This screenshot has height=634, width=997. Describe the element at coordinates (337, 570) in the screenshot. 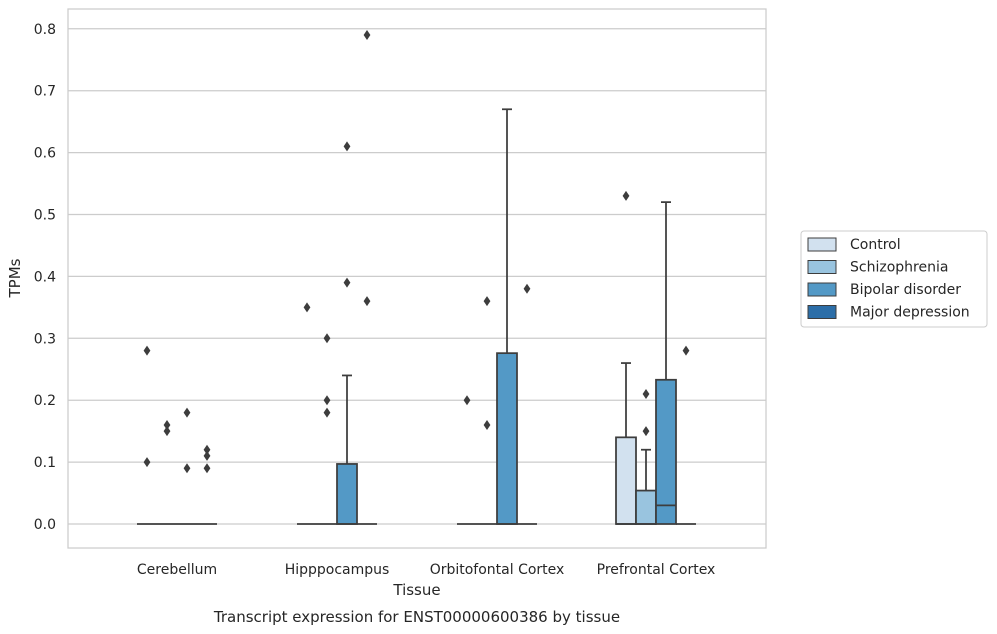

I see `x-tick-label: Hipppocampus` at that location.